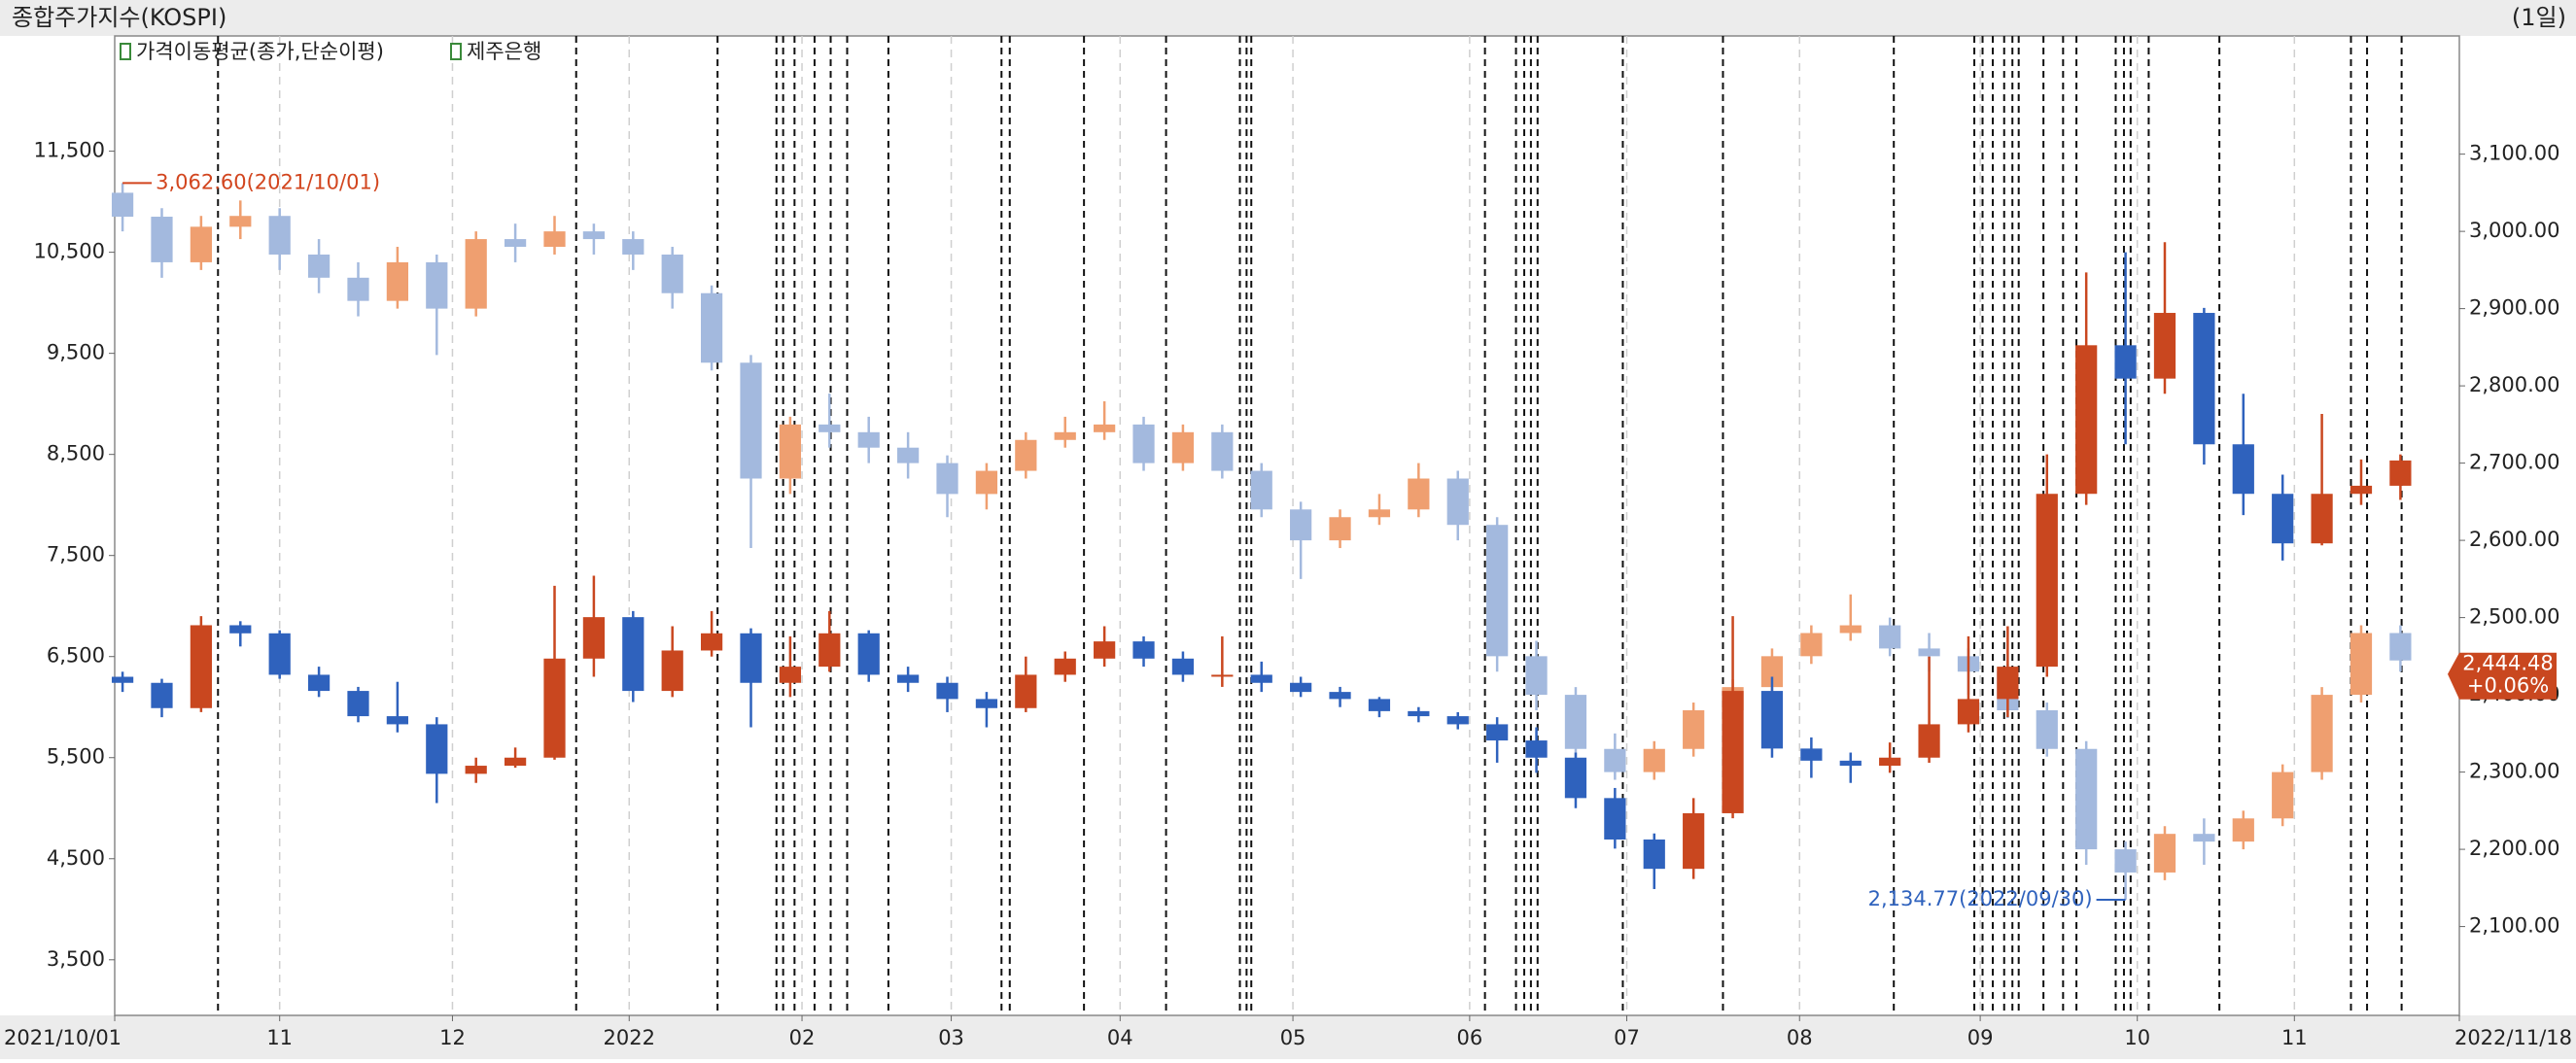 The width and height of the screenshot is (2576, 1063). Describe the element at coordinates (1800, 1037) in the screenshot. I see `x-tick-label: 08` at that location.